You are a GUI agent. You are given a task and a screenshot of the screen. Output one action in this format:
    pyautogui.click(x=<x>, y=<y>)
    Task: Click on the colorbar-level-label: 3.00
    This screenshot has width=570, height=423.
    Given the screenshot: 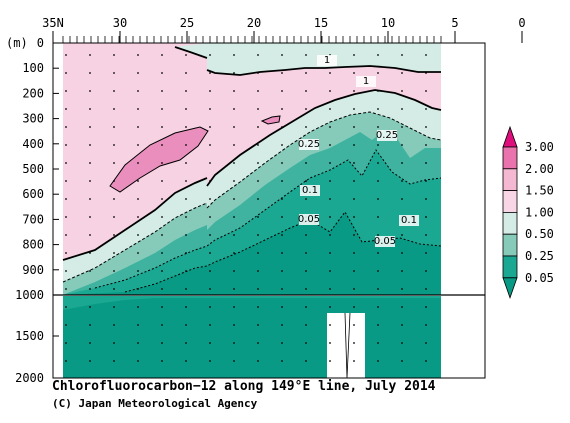 What is the action you would take?
    pyautogui.click(x=539, y=147)
    